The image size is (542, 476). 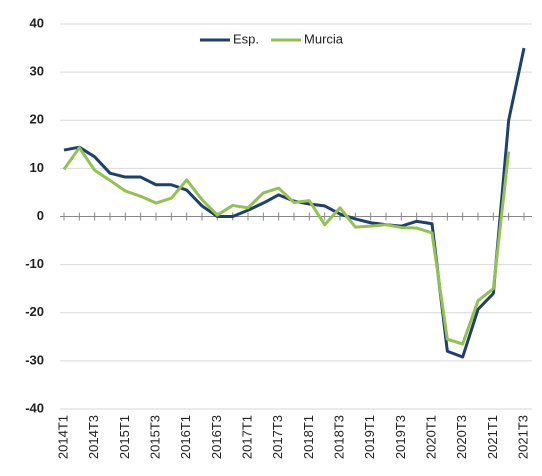 What do you see at coordinates (216, 437) in the screenshot?
I see `x-tick-label: 2016T3` at bounding box center [216, 437].